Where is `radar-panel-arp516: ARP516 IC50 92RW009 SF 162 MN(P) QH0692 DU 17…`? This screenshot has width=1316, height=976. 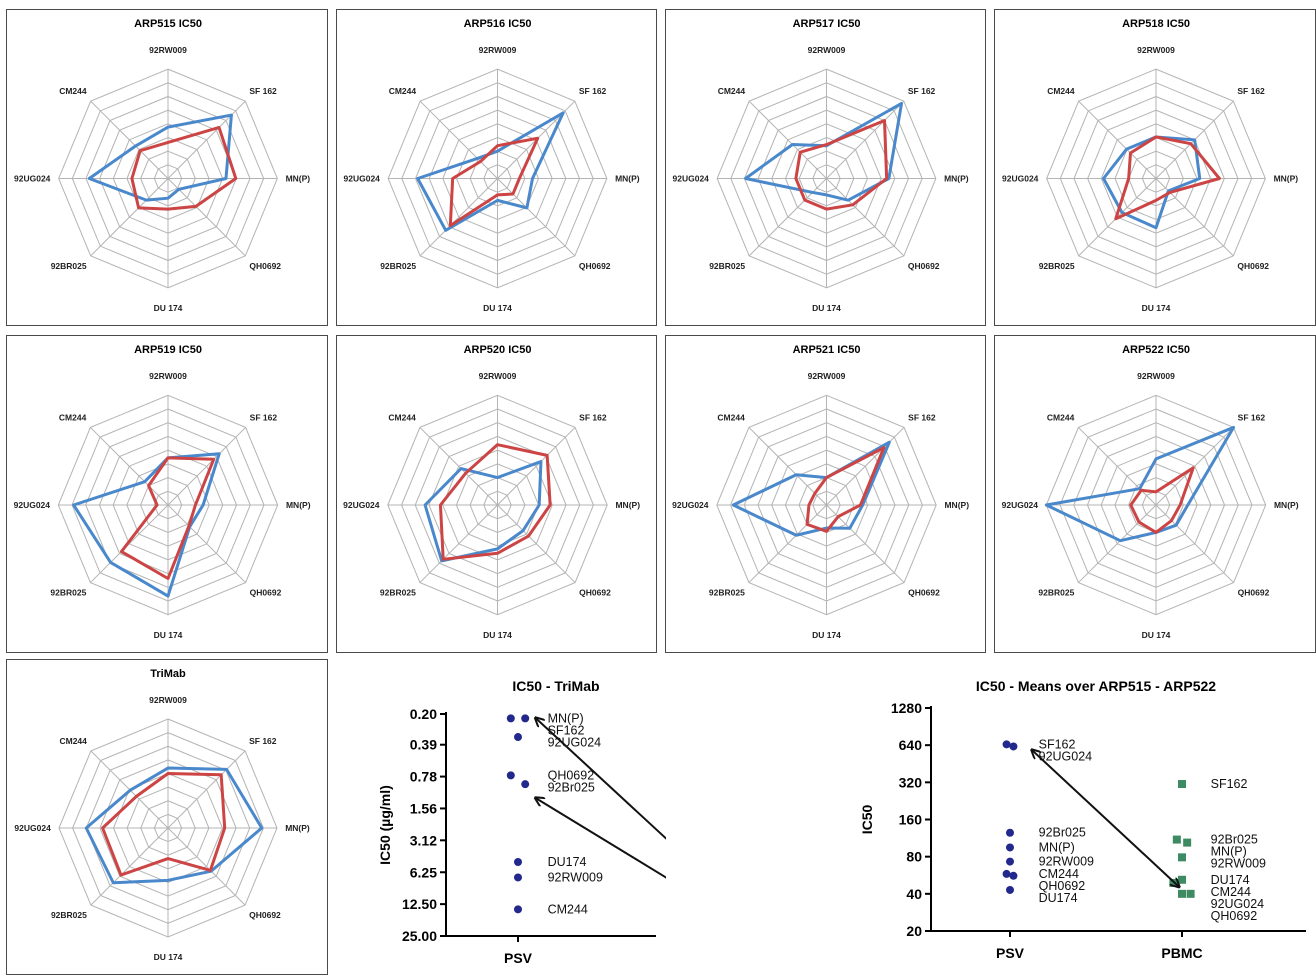
radar-panel-arp516: ARP516 IC50 92RW009 SF 162 MN(P) QH0692 DU 17… is located at coordinates (496, 167).